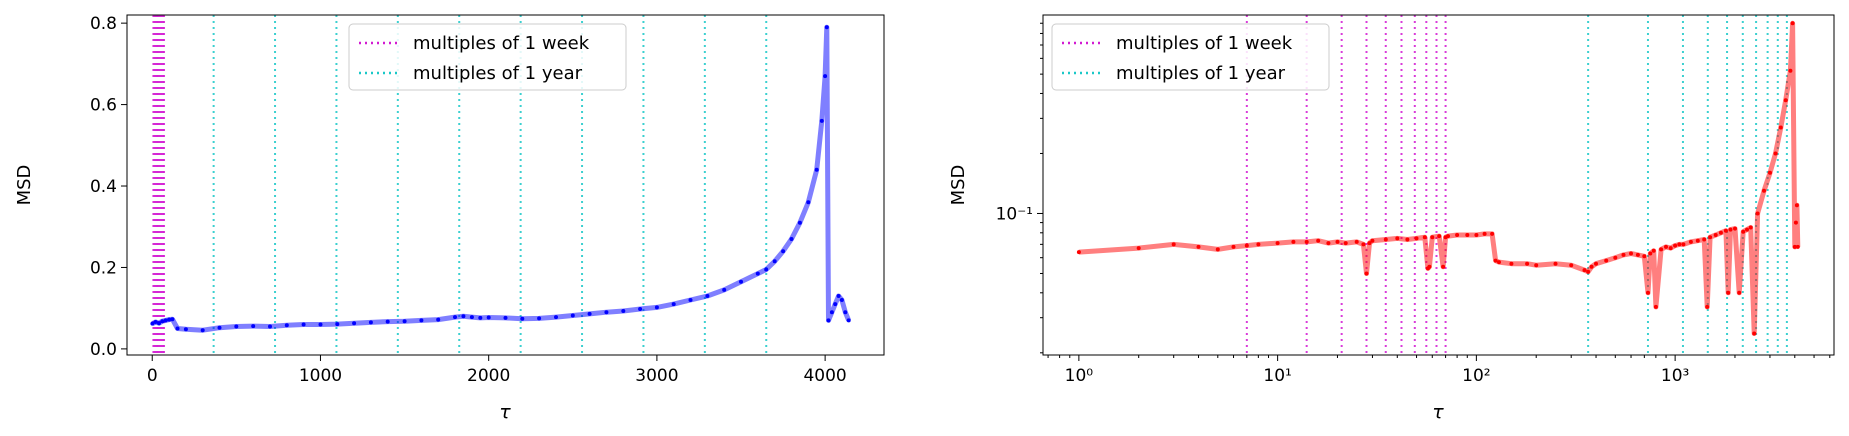 The image size is (1849, 436). Describe the element at coordinates (1277, 376) in the screenshot. I see `x-tick-label: 10¹` at that location.